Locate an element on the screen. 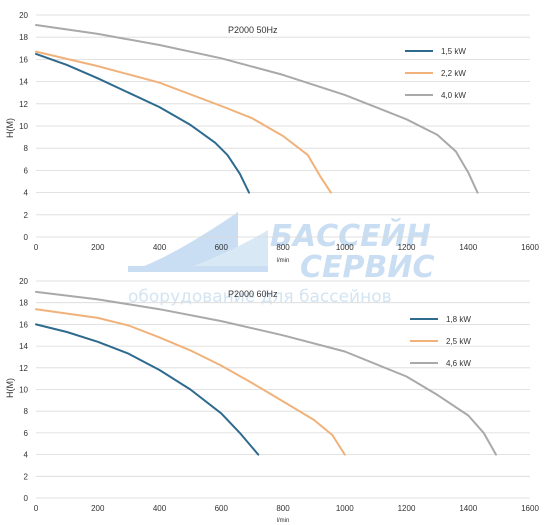  legend-label: 4,0 kW is located at coordinates (453, 95).